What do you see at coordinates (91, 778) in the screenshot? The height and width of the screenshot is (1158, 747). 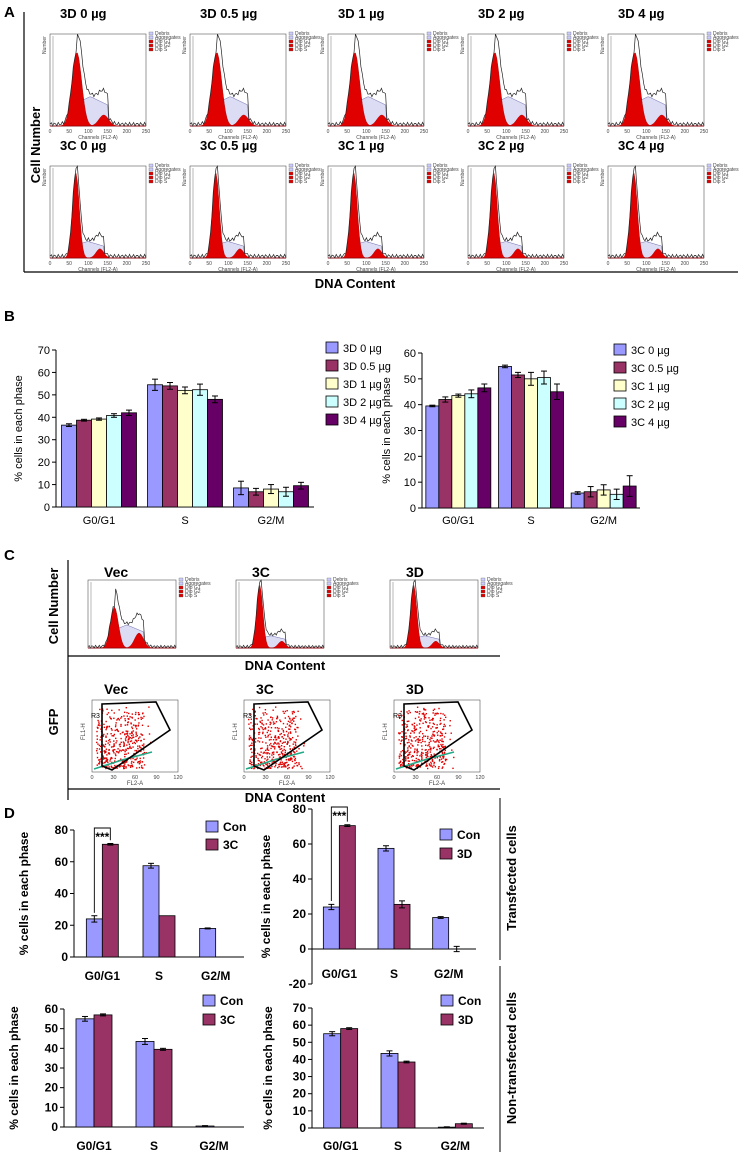 I see `c-scatter-x-tick: 0` at bounding box center [91, 778].